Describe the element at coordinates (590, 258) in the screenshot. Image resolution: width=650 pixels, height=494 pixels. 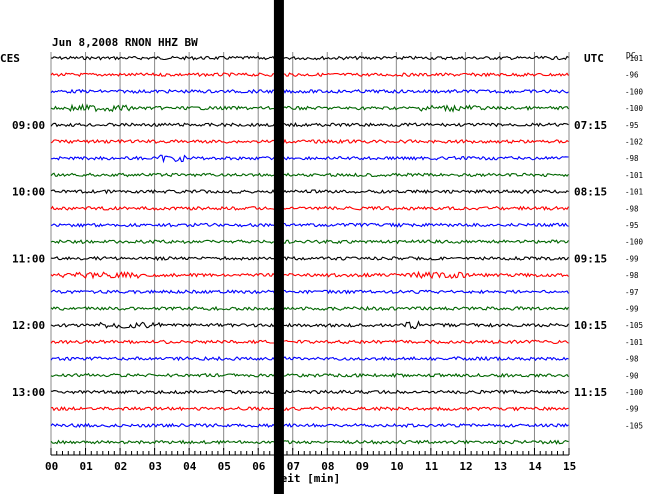
I see `right-time-label: 09:15` at that location.